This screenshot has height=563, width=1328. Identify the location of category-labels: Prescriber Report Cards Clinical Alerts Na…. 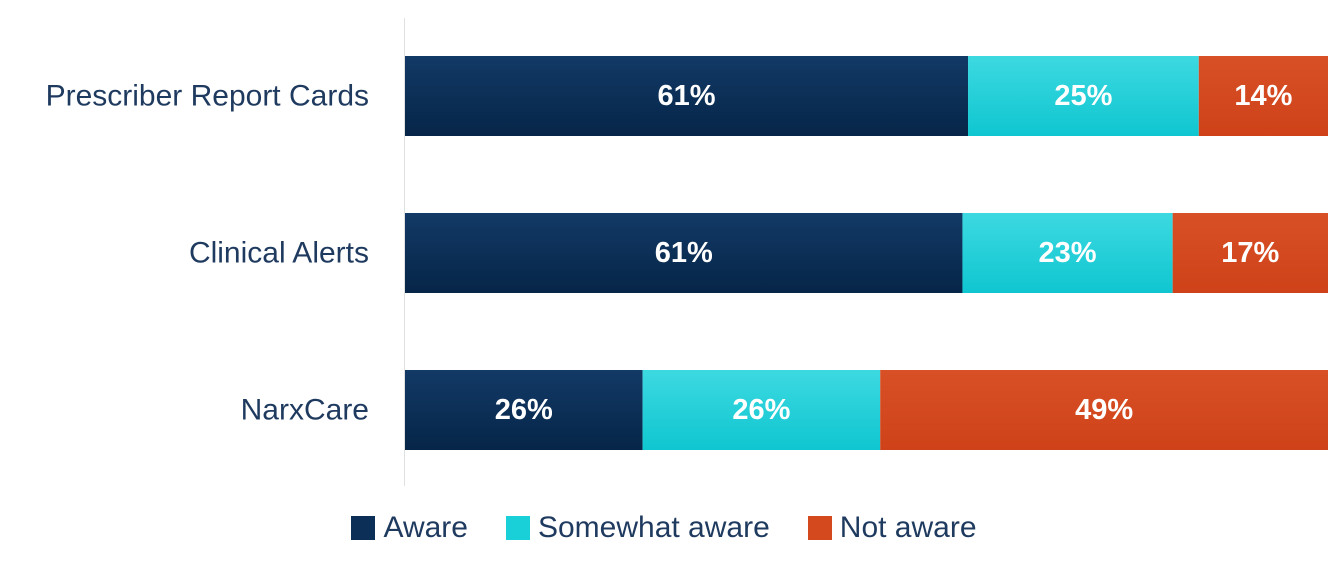
(207, 253).